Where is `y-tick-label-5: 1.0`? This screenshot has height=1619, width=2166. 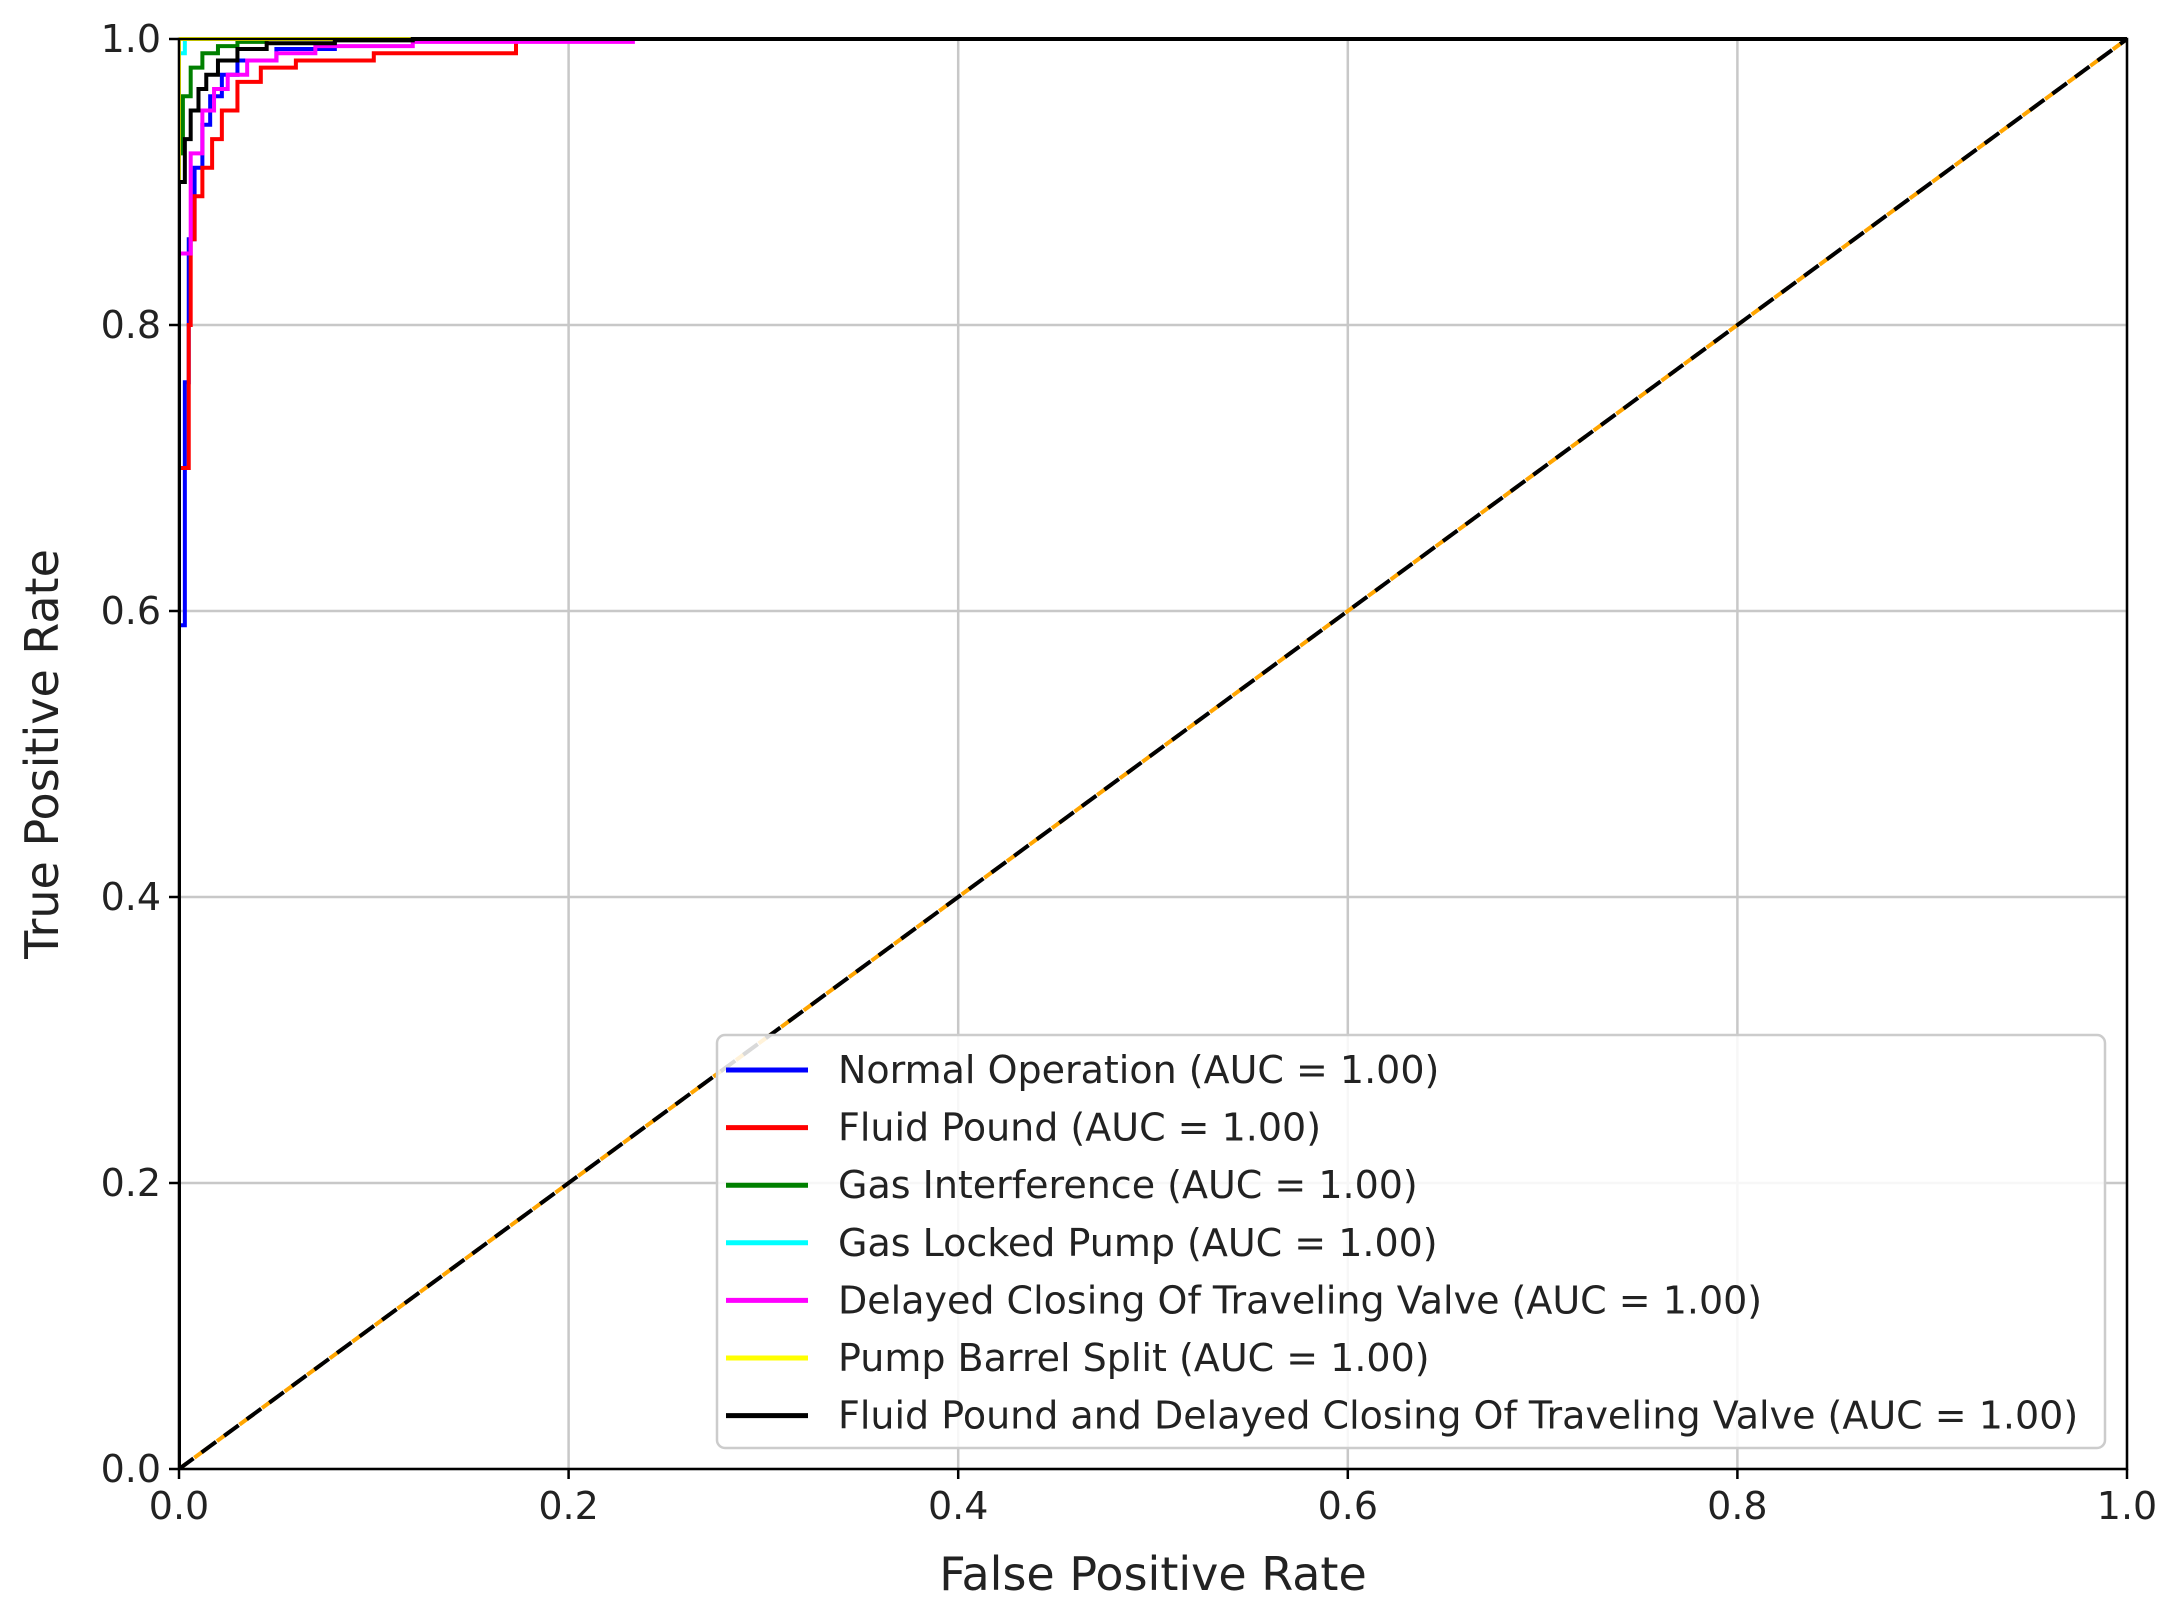 y-tick-label-5: 1.0 is located at coordinates (131, 39).